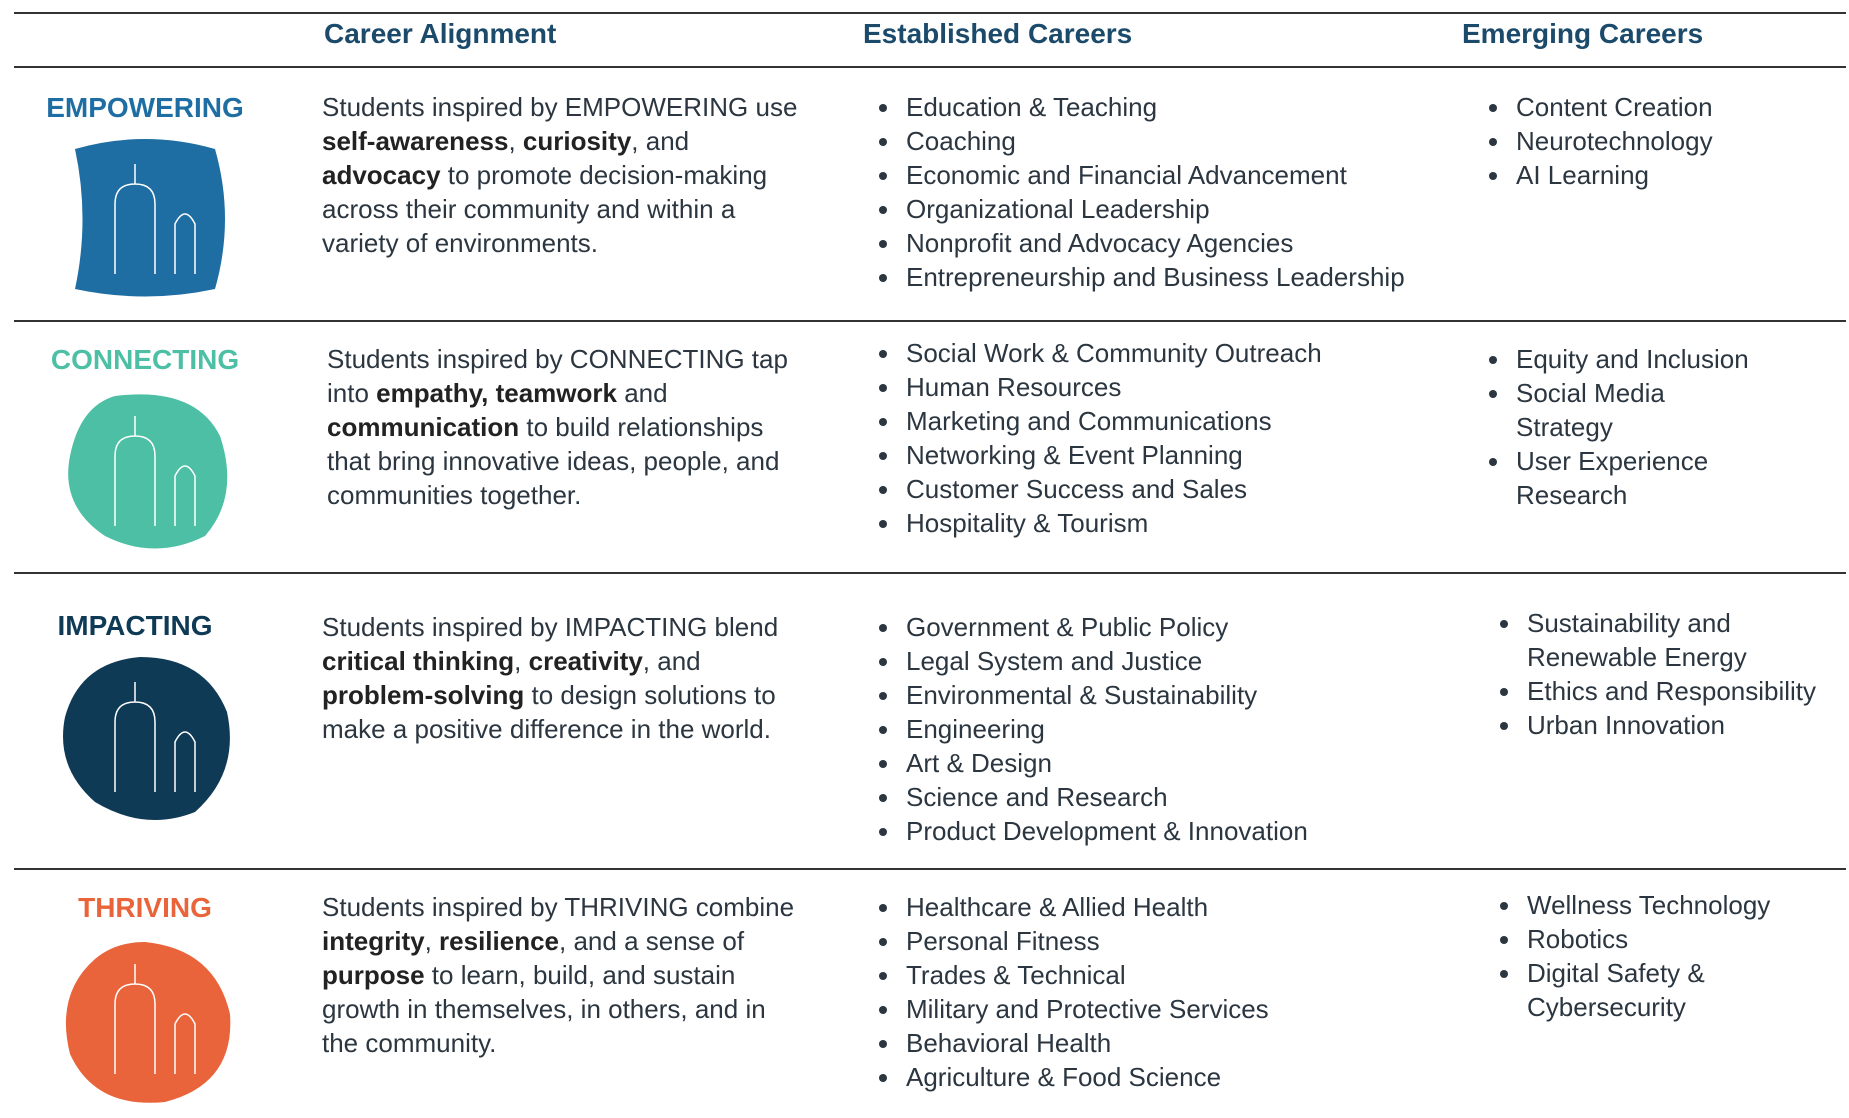 The height and width of the screenshot is (1118, 1849). What do you see at coordinates (1673, 691) in the screenshot?
I see `emerging-career: Ethics and Responsibility` at bounding box center [1673, 691].